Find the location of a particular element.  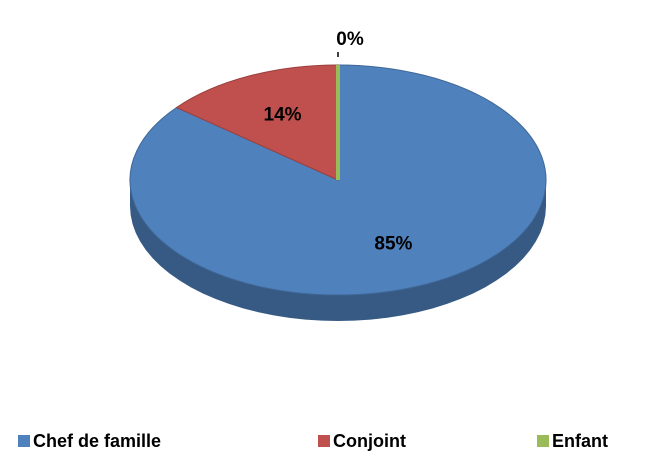

data-label: 14% is located at coordinates (283, 115).